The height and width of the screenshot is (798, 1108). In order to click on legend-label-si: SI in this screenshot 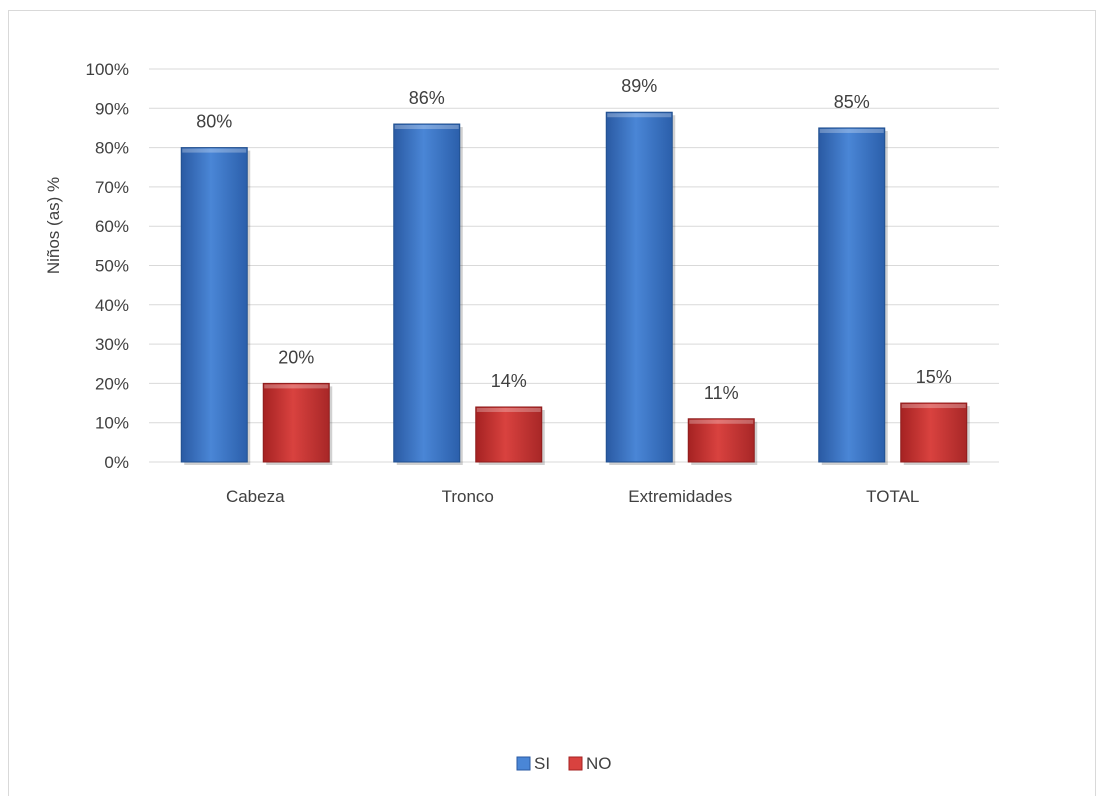, I will do `click(542, 763)`.